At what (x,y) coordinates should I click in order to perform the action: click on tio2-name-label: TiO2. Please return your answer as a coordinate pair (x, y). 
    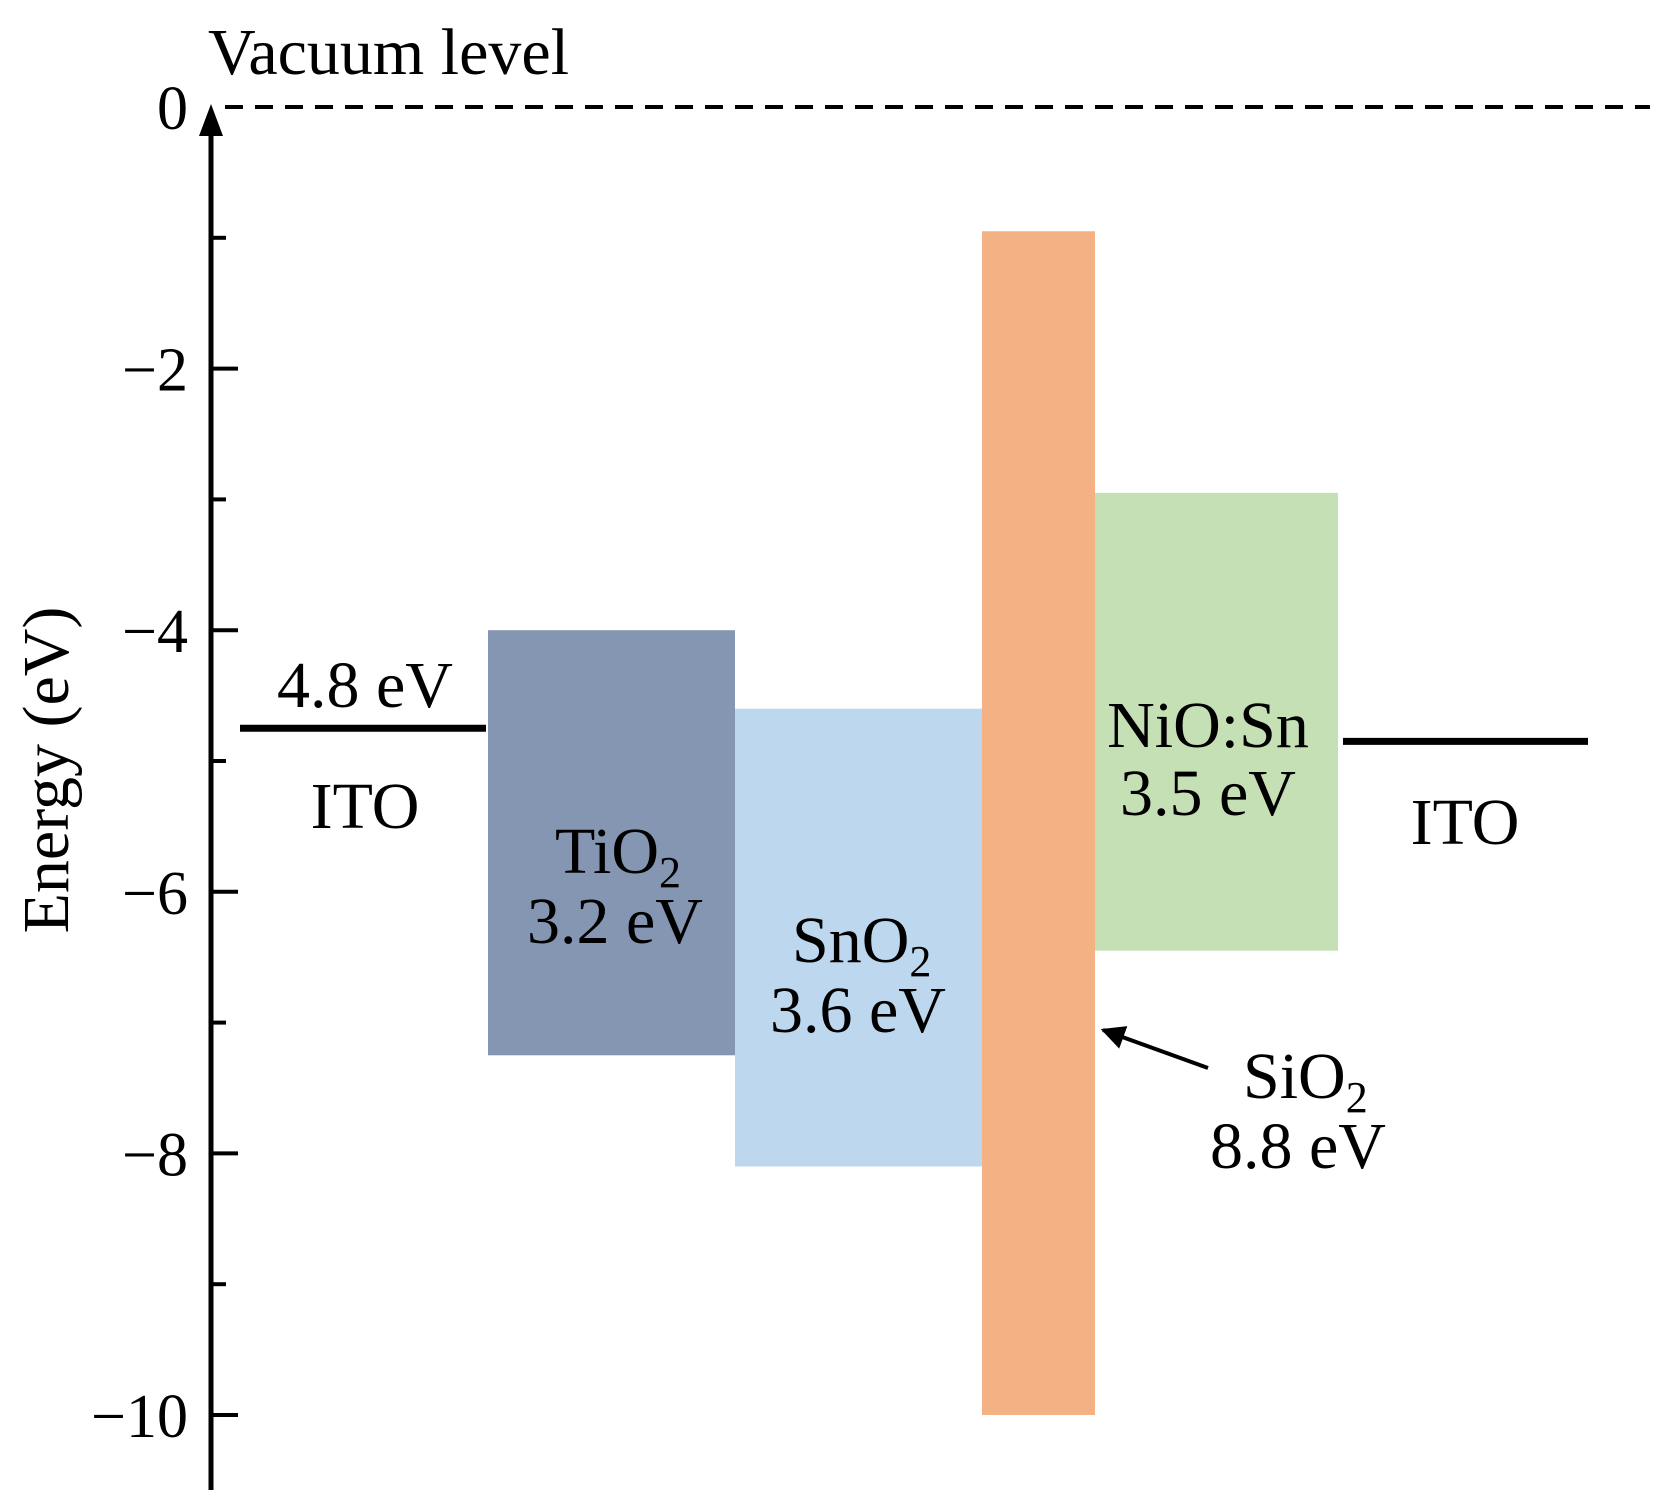
    Looking at the image, I should click on (618, 856).